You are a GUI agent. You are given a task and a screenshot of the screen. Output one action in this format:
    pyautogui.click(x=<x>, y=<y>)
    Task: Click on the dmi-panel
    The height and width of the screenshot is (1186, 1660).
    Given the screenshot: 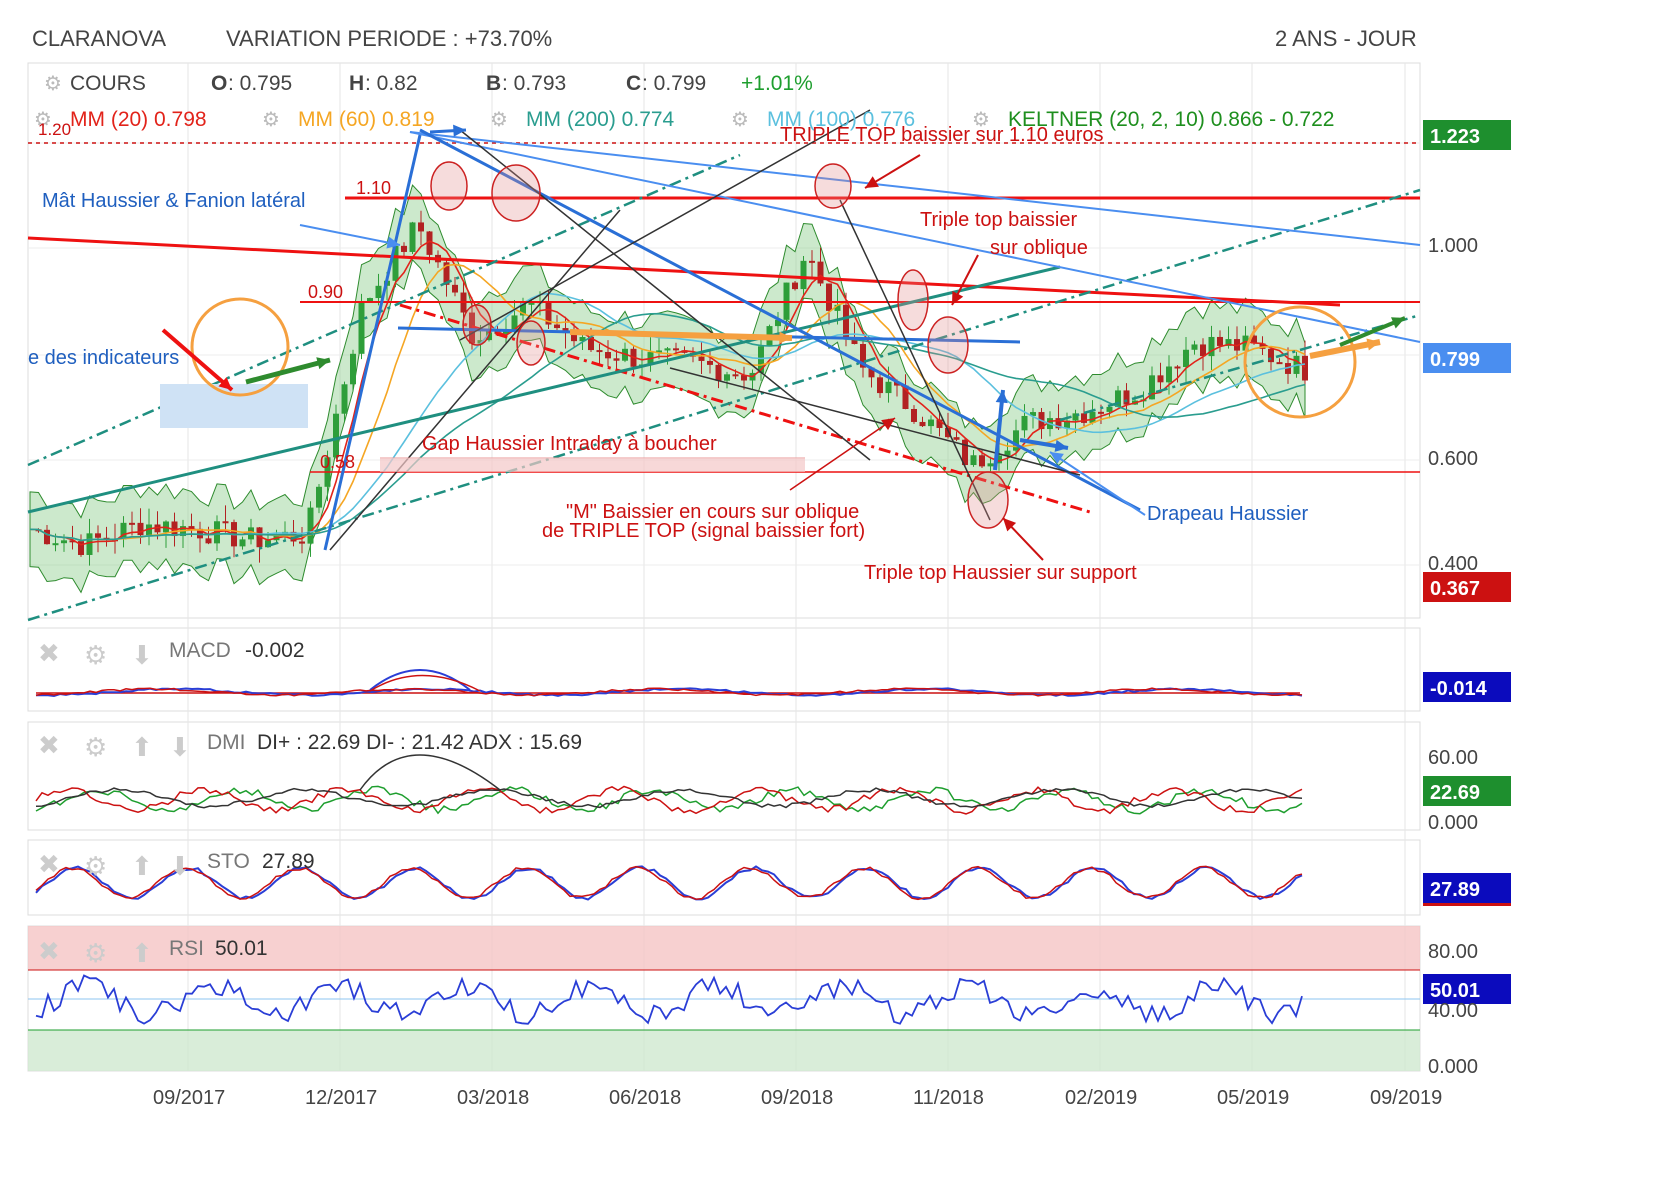 What is the action you would take?
    pyautogui.click(x=724, y=776)
    